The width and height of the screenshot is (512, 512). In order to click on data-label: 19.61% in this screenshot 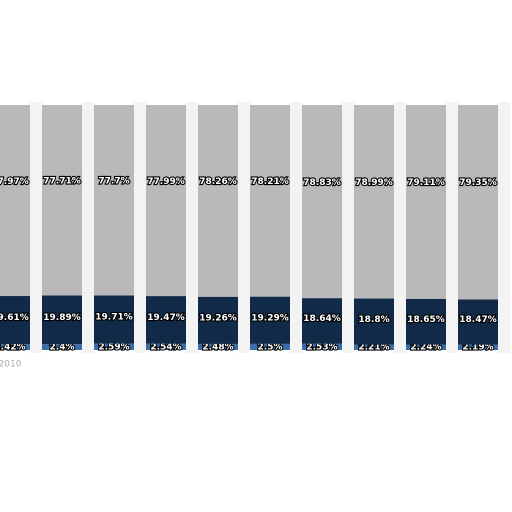, I will do `click(14, 318)`.